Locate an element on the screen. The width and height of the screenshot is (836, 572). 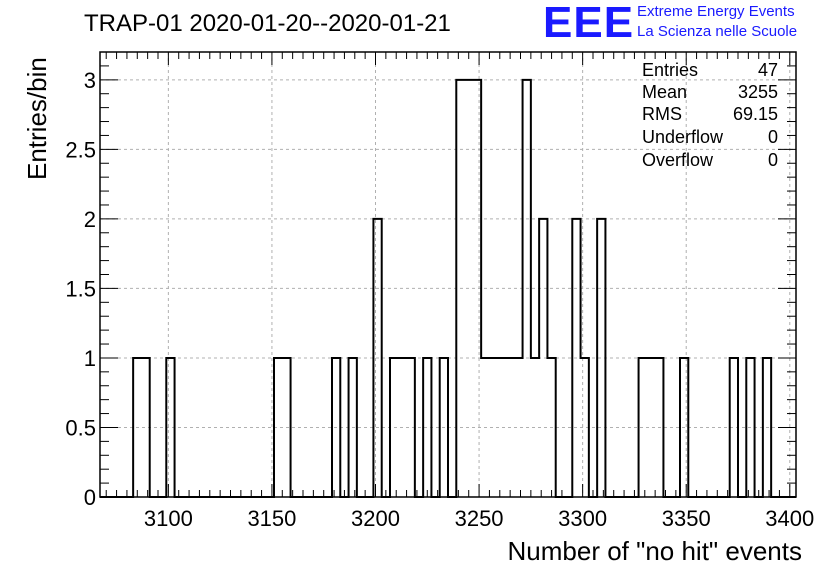
x-tick-label: 3250 is located at coordinates (479, 518).